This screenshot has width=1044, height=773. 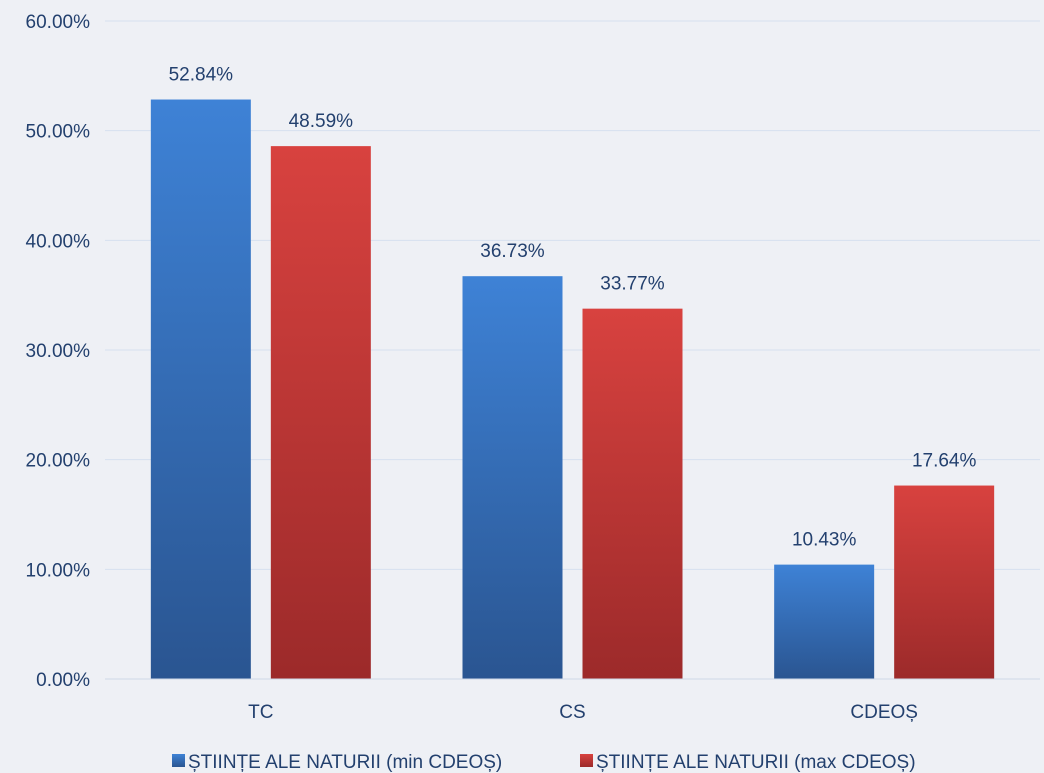 I want to click on y-tick-label: 50.00%, so click(x=58, y=132).